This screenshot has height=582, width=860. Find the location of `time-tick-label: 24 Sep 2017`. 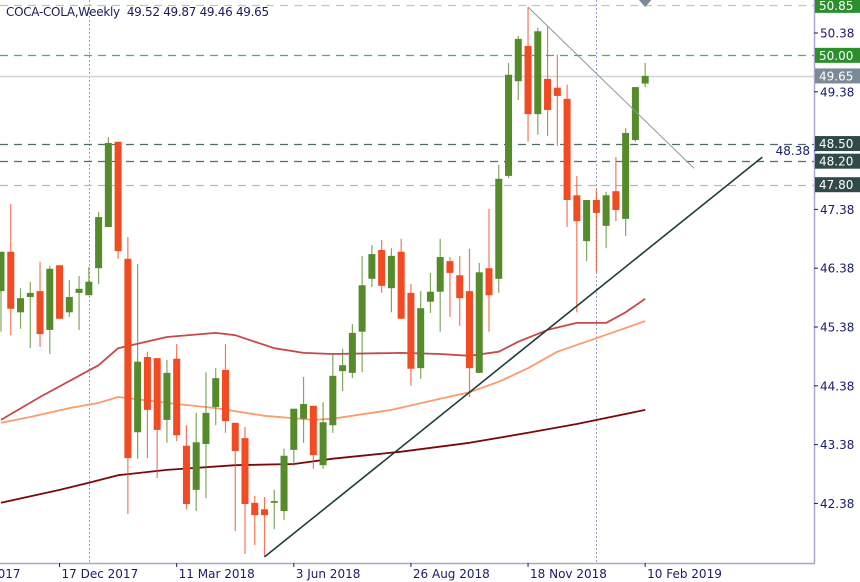

time-tick-label: 24 Sep 2017 is located at coordinates (10, 574).